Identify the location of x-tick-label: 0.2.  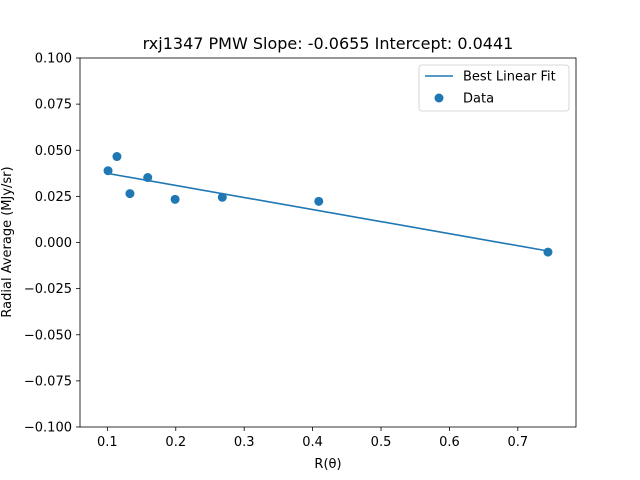
(175, 442).